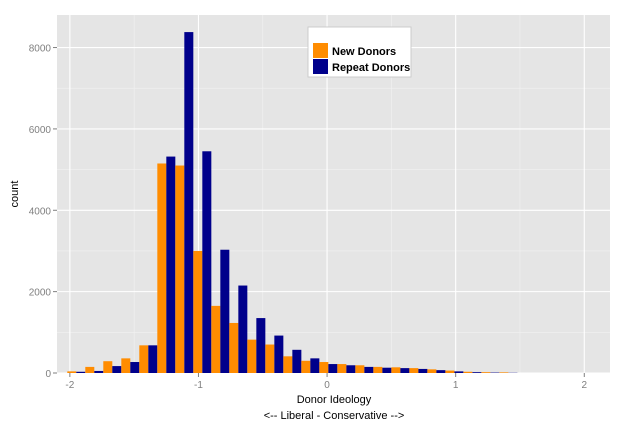 The image size is (625, 431). What do you see at coordinates (15, 194) in the screenshot?
I see `y-axis-title: count` at bounding box center [15, 194].